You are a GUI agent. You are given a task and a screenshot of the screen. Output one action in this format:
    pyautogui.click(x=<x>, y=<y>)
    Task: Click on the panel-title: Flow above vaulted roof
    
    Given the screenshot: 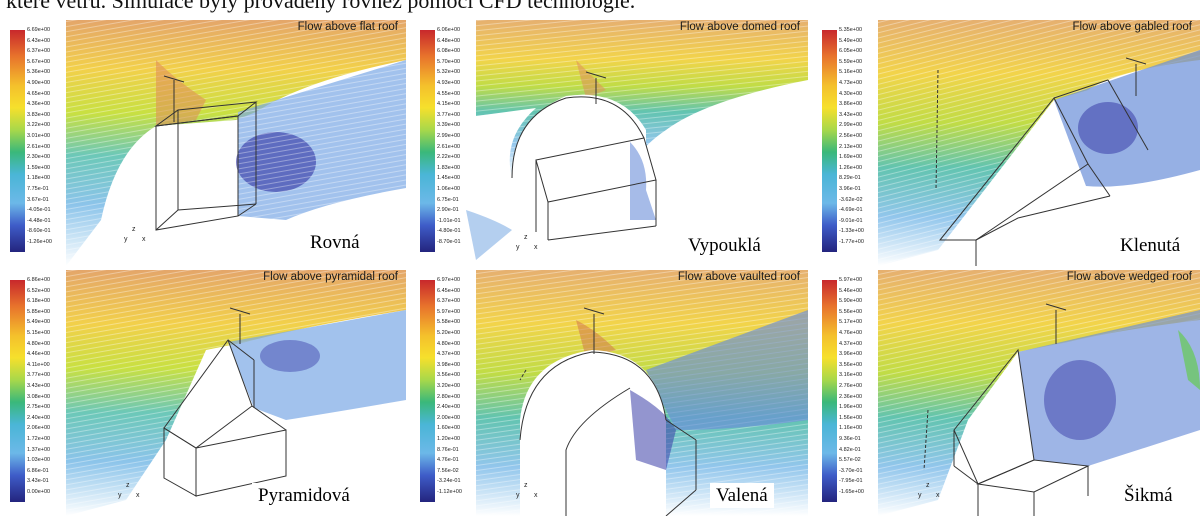 What is the action you would take?
    pyautogui.click(x=738, y=277)
    